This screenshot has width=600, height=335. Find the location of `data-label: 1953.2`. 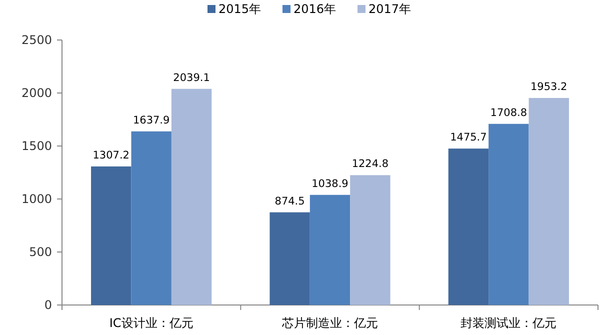

data-label: 1953.2 is located at coordinates (549, 86).